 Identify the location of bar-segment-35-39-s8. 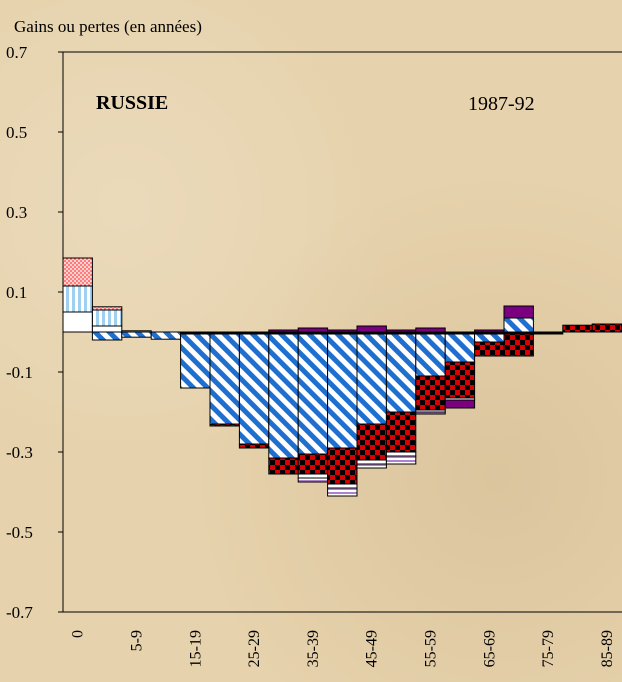
(313, 476).